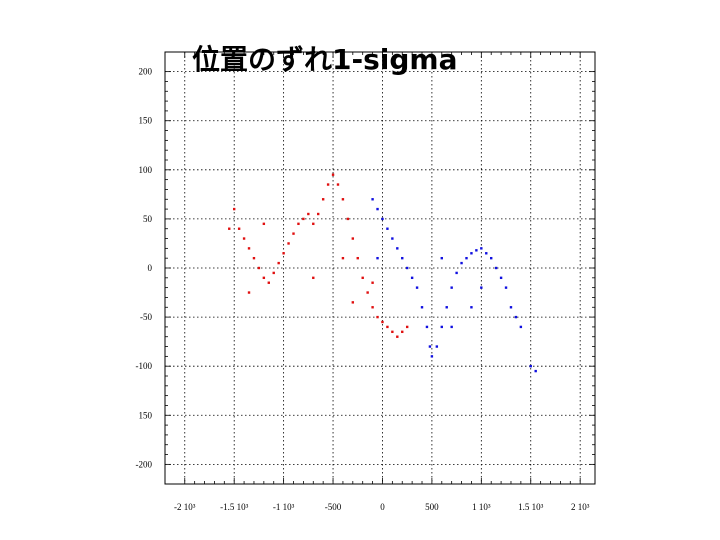 Image resolution: width=720 pixels, height=540 pixels. What do you see at coordinates (333, 507) in the screenshot?
I see `x-tick-label: -500` at bounding box center [333, 507].